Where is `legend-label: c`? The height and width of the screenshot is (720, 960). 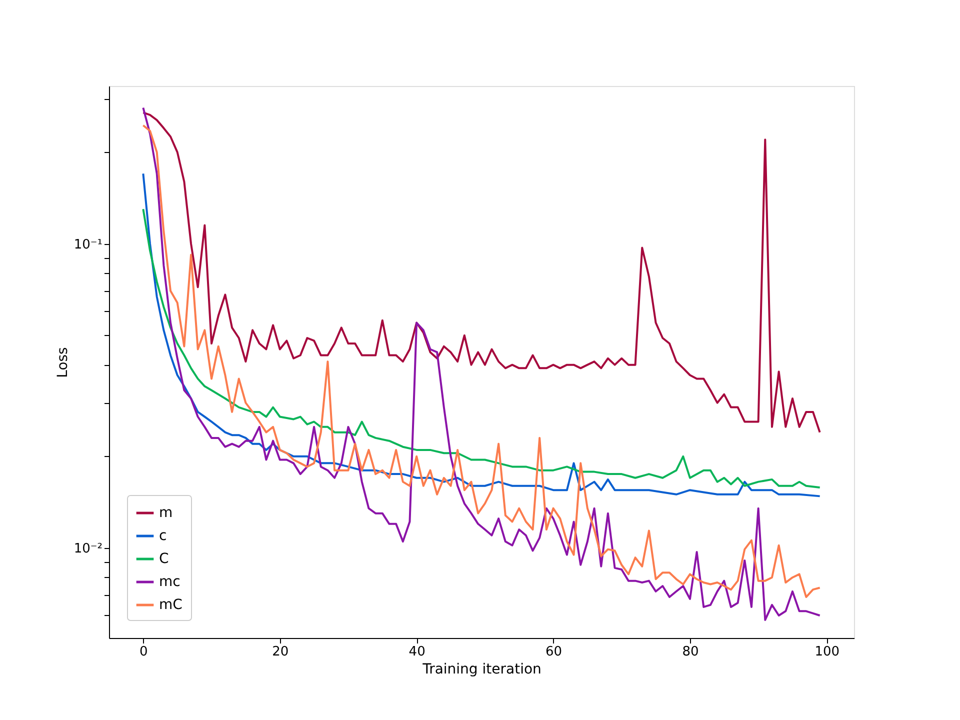
legend-label: c is located at coordinates (163, 536).